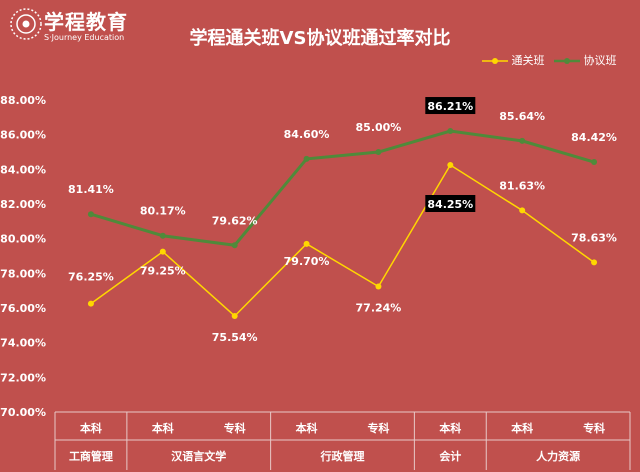  What do you see at coordinates (26, 24) in the screenshot?
I see `logo-icon` at bounding box center [26, 24].